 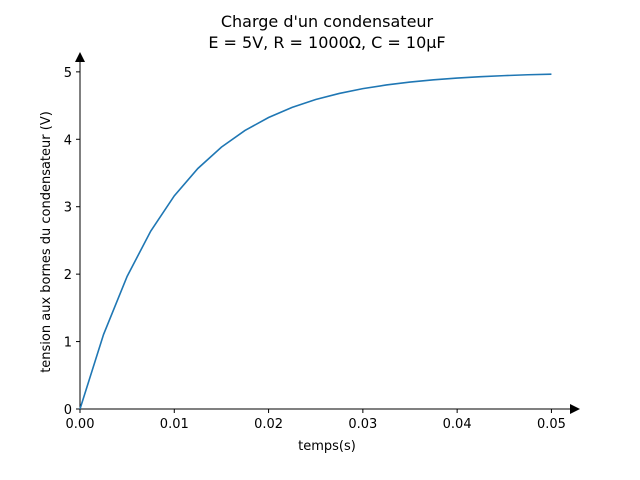 What do you see at coordinates (457, 424) in the screenshot?
I see `x-tick-label: 0.04` at bounding box center [457, 424].